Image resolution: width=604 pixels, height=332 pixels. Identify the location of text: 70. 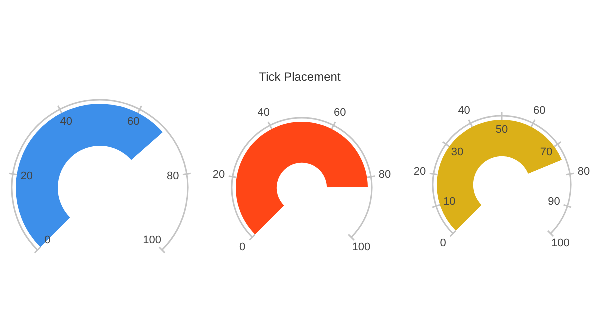
(546, 152).